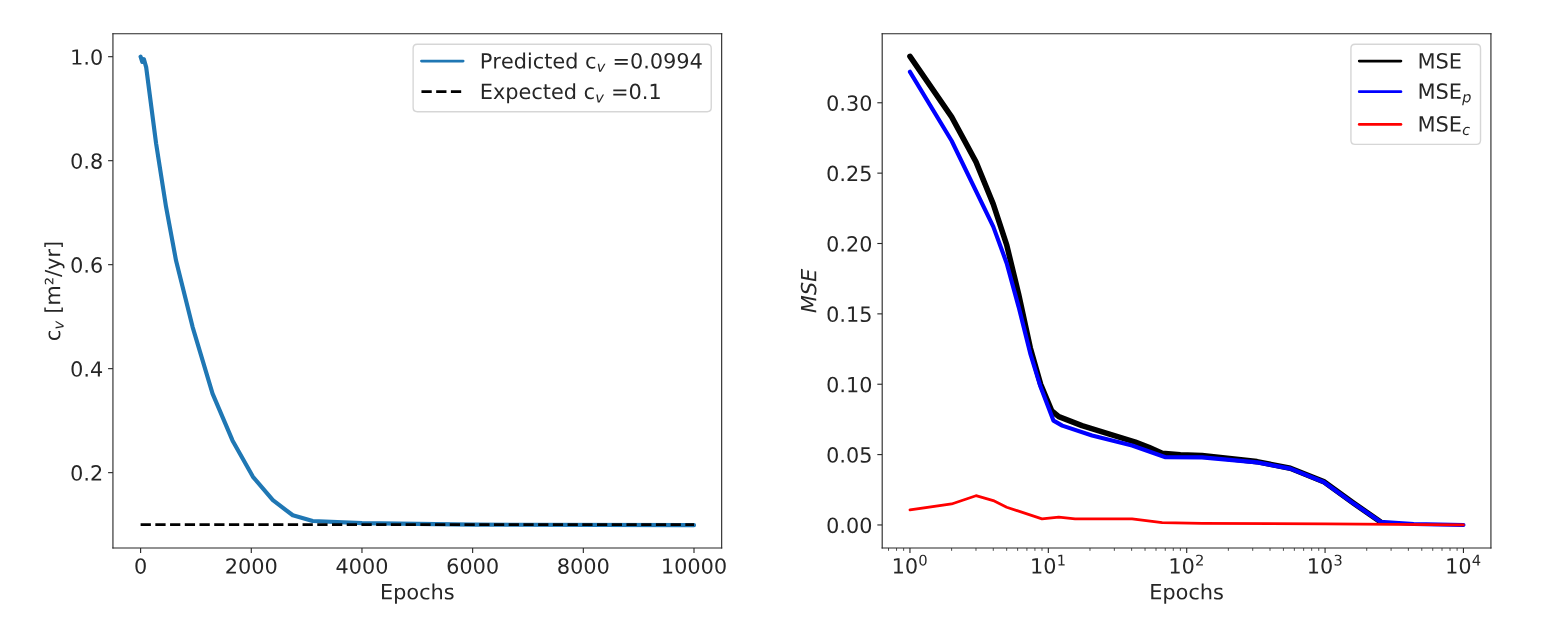  I want to click on y-tick-label: 0.25, so click(849, 173).